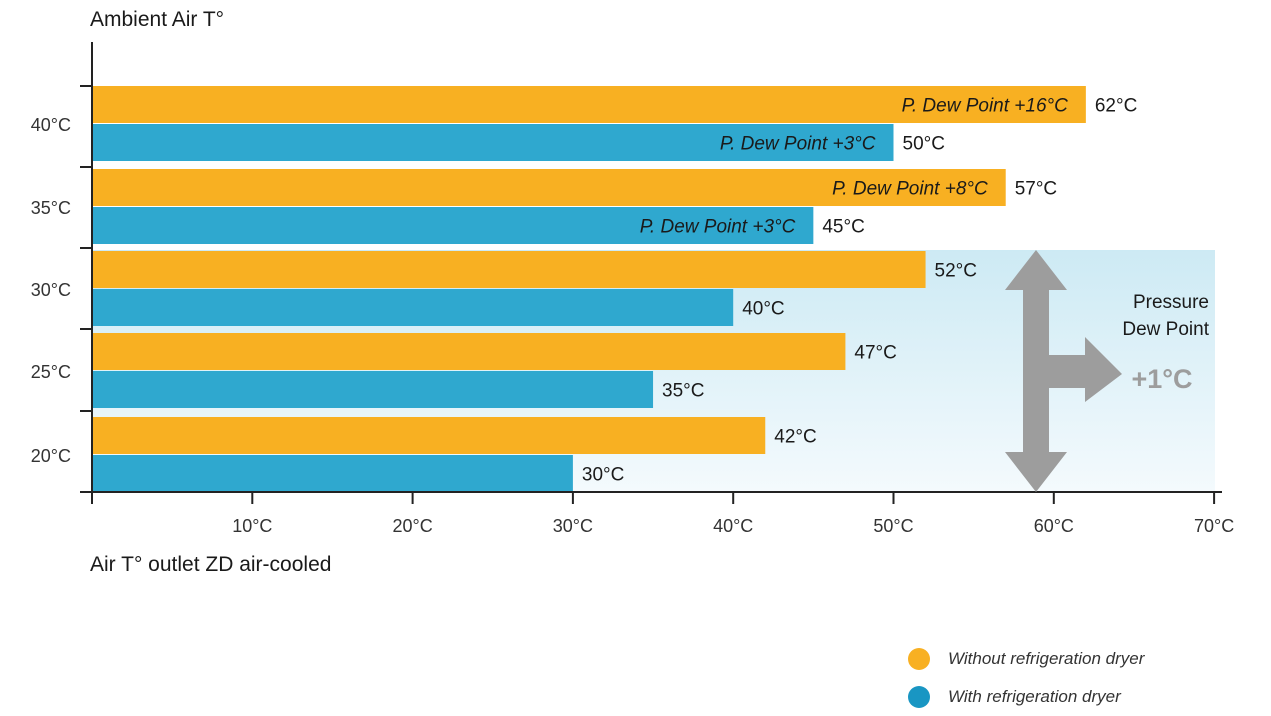 The width and height of the screenshot is (1271, 716). Describe the element at coordinates (1116, 106) in the screenshot. I see `bar-value-label: 62°C` at that location.